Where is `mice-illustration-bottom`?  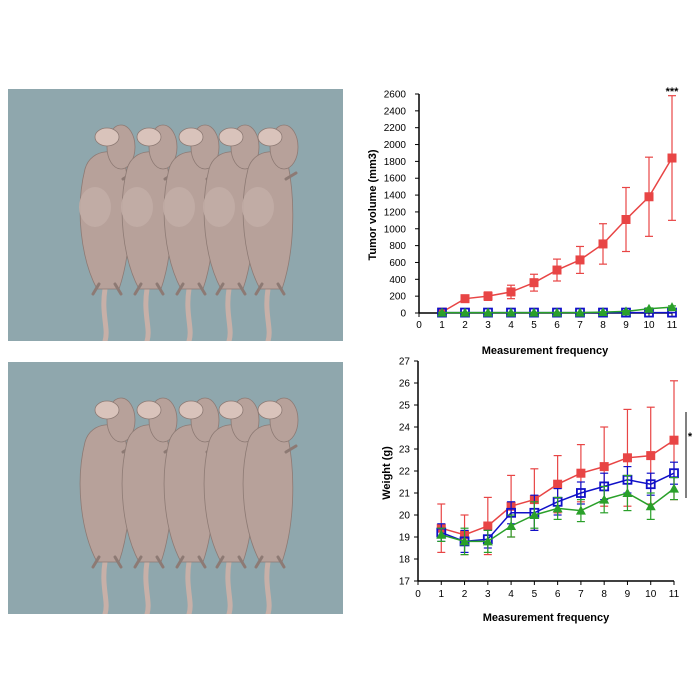
mice-illustration-bottom is located at coordinates (189, 505).